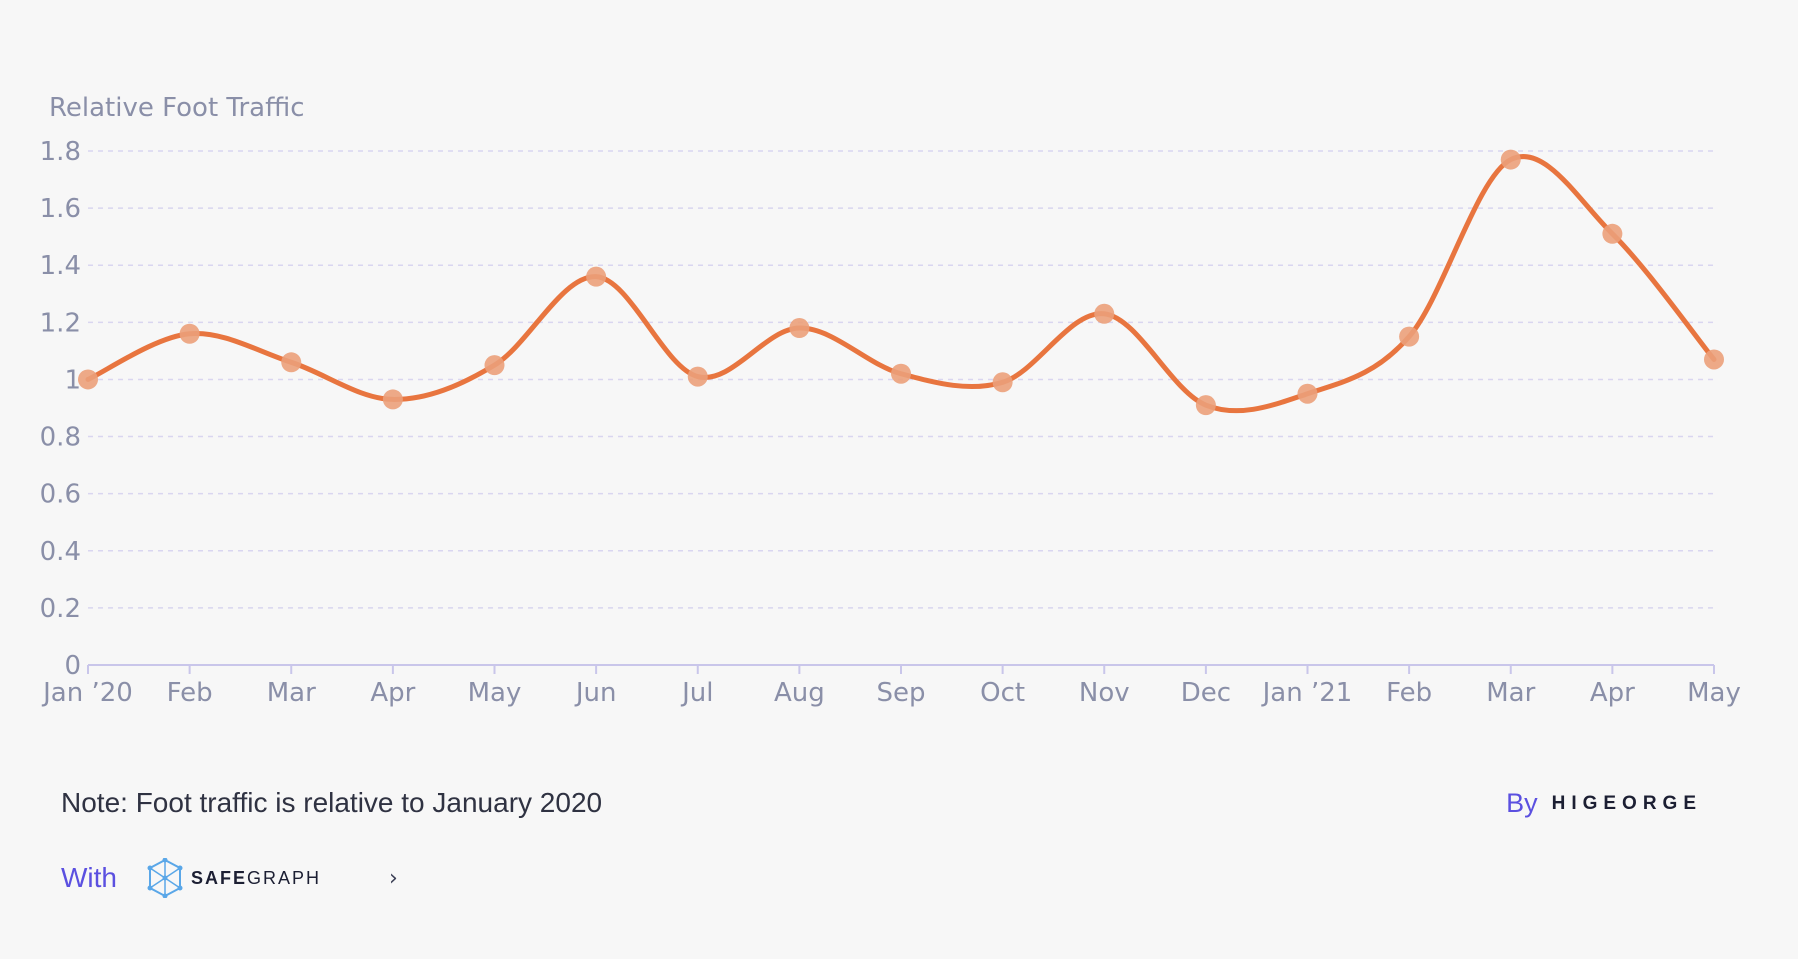  Describe the element at coordinates (1626, 803) in the screenshot. I see `higeorge-logo: HIGEORGE` at that location.